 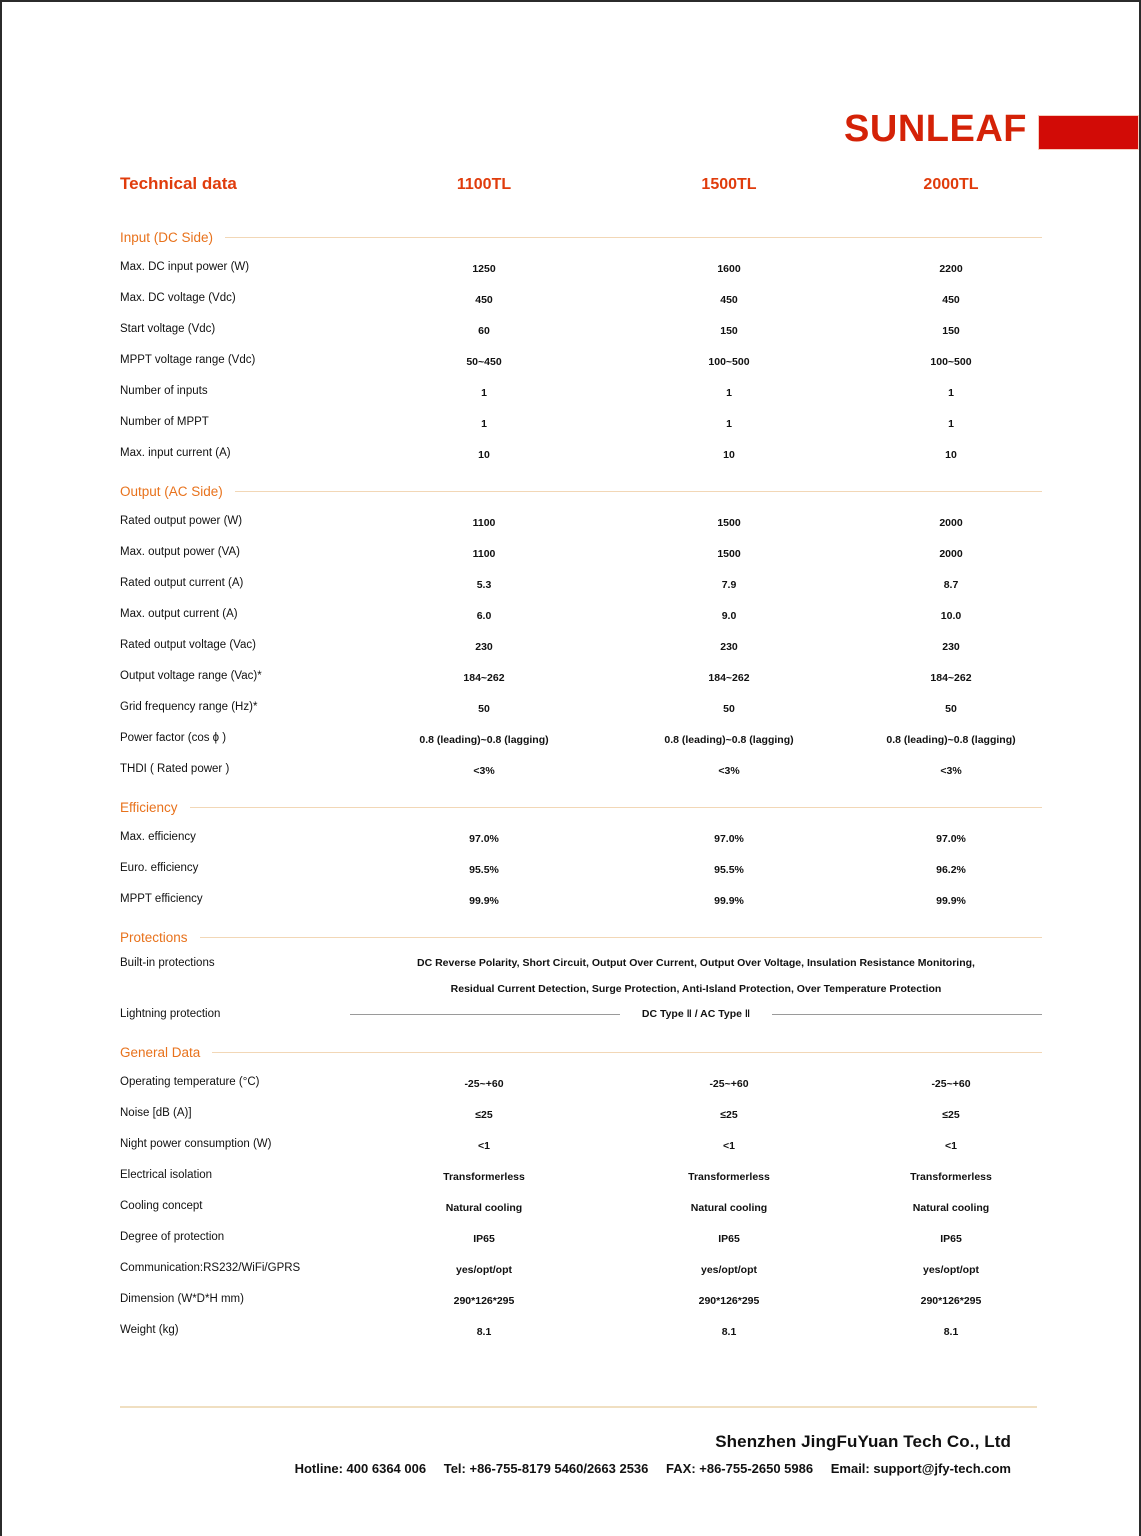 I want to click on table-row: Degree of protection IP65 IP65 IP65, so click(x=581, y=1236).